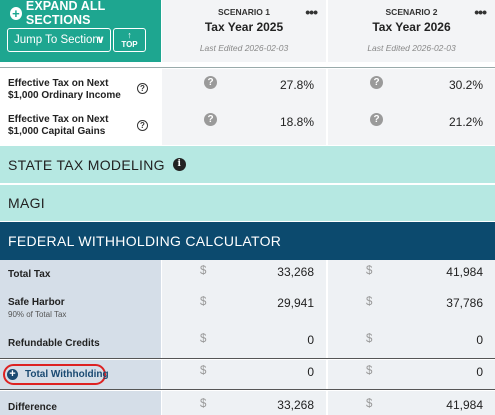 Image resolution: width=495 pixels, height=415 pixels. I want to click on table-row: Difference $ 33,268 $ 41,984, so click(247, 403).